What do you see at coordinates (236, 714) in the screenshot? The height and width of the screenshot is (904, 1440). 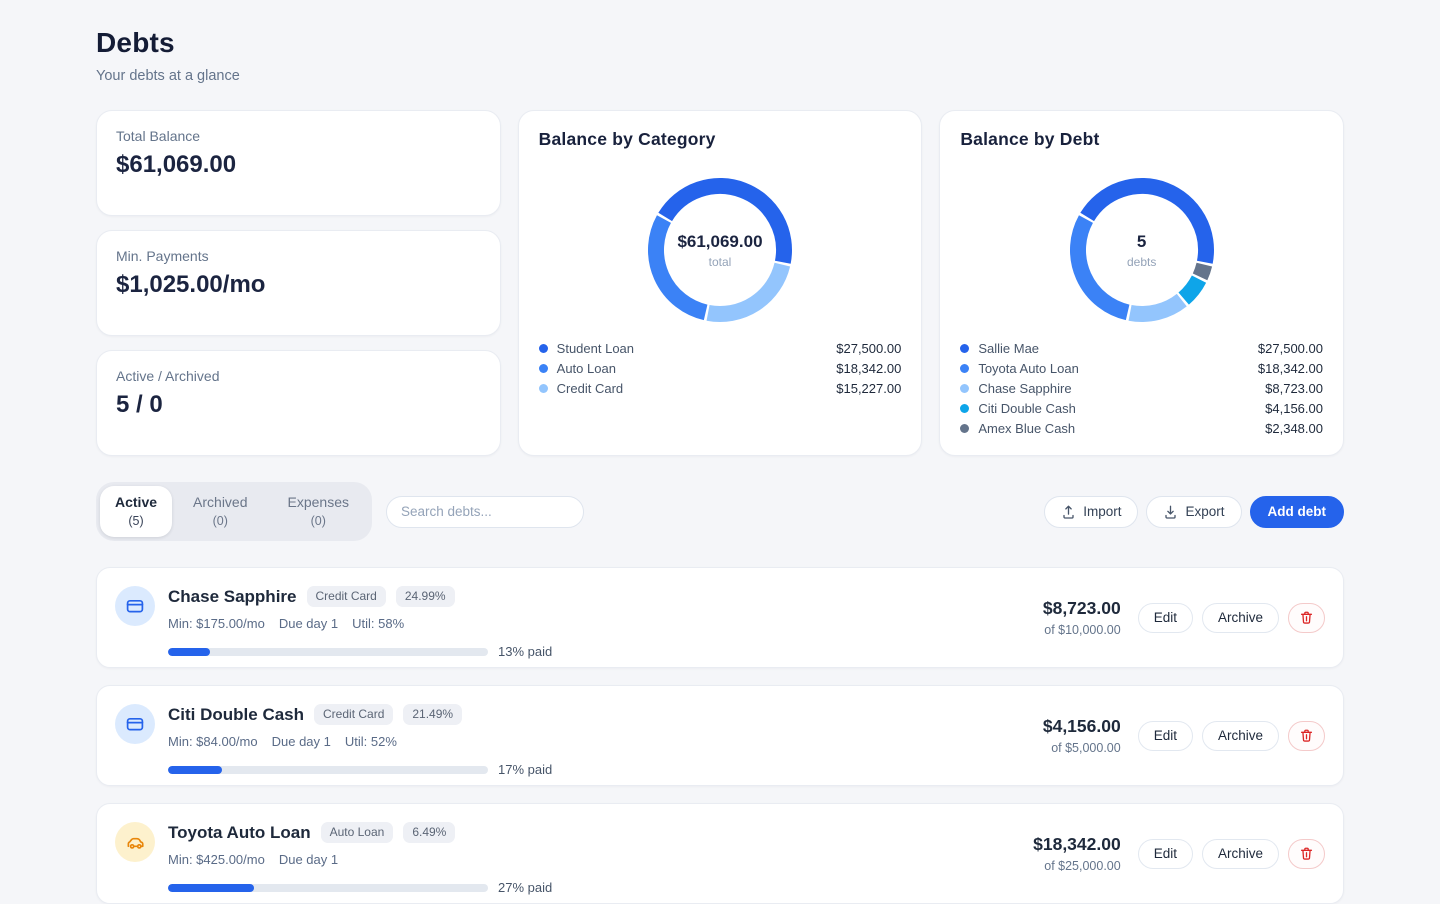 I see `debt-name: Citi Double Cash` at bounding box center [236, 714].